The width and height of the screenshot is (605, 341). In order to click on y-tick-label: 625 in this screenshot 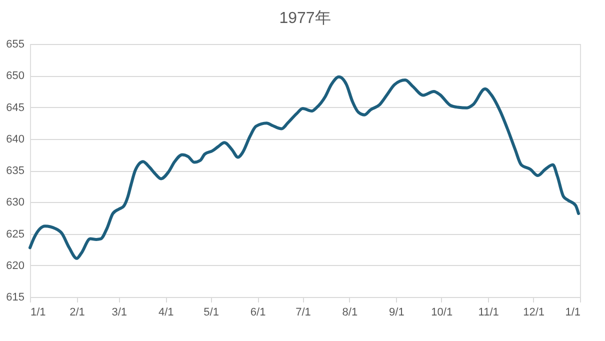, I will do `click(15, 234)`.